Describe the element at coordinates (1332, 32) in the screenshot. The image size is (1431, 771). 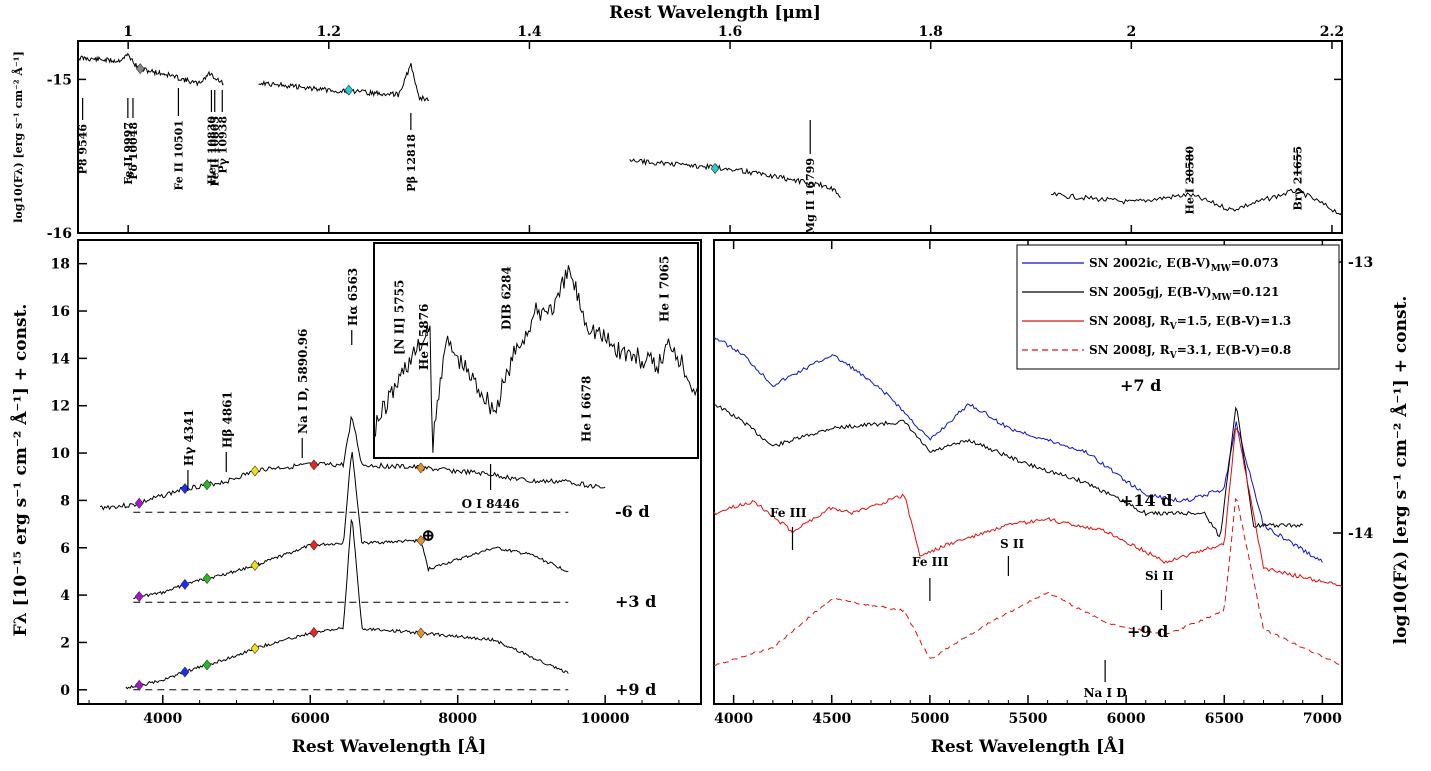
I see `nir-x-tick-label: 2.2` at that location.